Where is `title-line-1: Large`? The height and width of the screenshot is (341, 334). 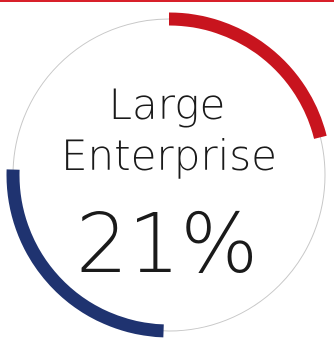
title-line-1: Large is located at coordinates (167, 104).